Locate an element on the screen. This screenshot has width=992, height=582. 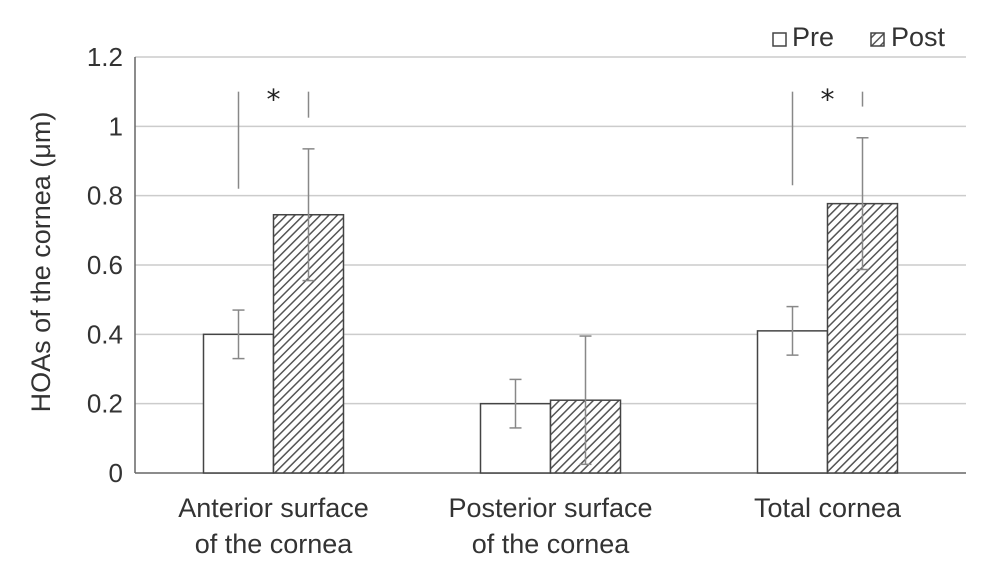
y-tick-label: 1 is located at coordinates (116, 126).